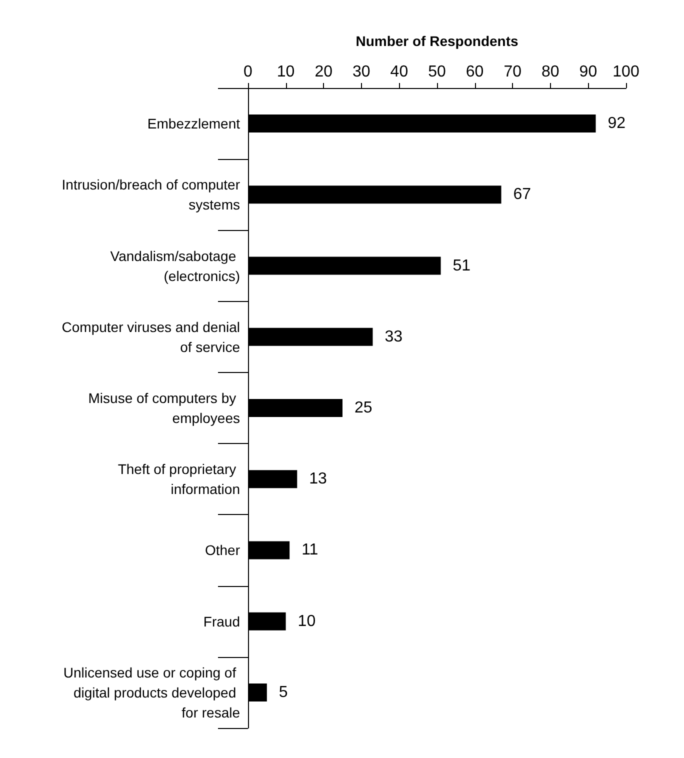 The width and height of the screenshot is (684, 758). I want to click on data-label: 67, so click(522, 195).